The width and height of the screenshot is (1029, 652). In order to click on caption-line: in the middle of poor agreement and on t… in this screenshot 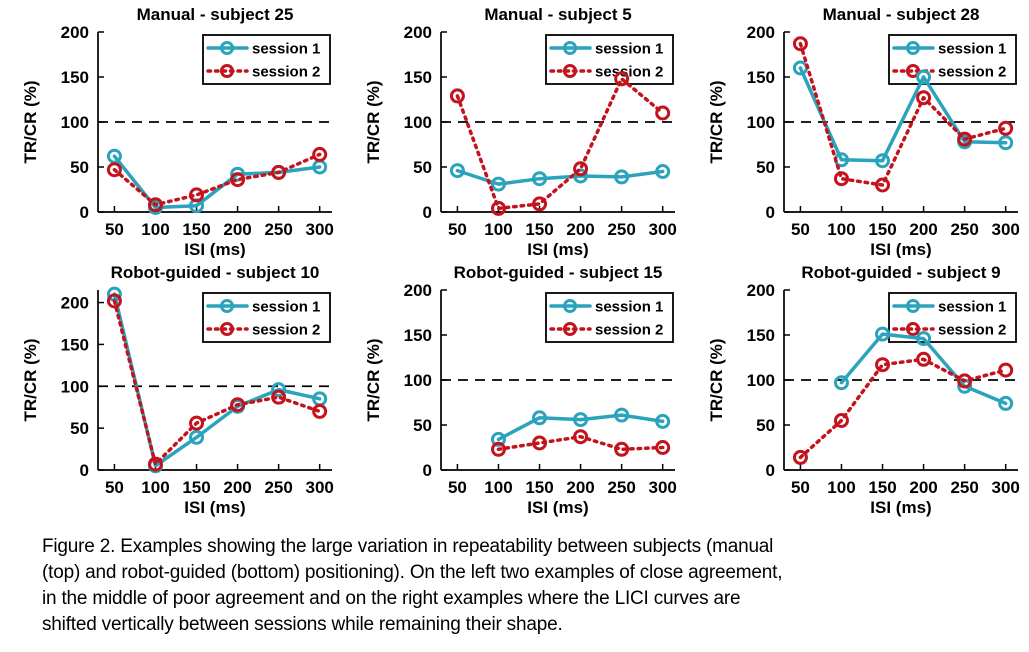, I will do `click(391, 598)`.